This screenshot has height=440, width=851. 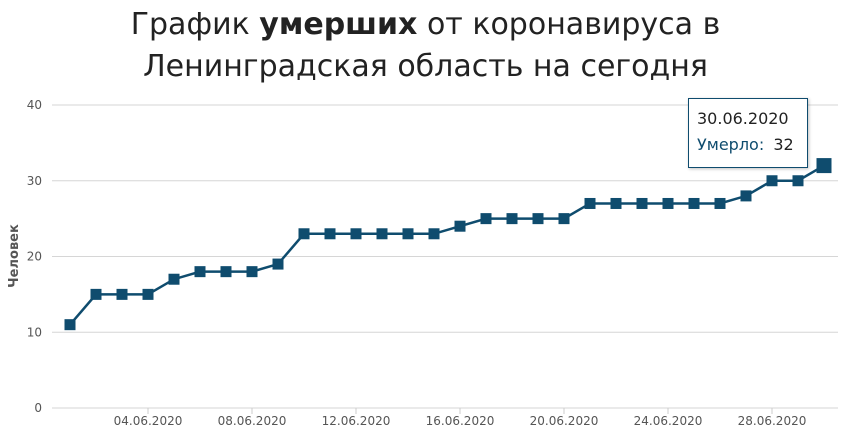 What do you see at coordinates (772, 421) in the screenshot?
I see `x-tick-label: 28.06.2020` at bounding box center [772, 421].